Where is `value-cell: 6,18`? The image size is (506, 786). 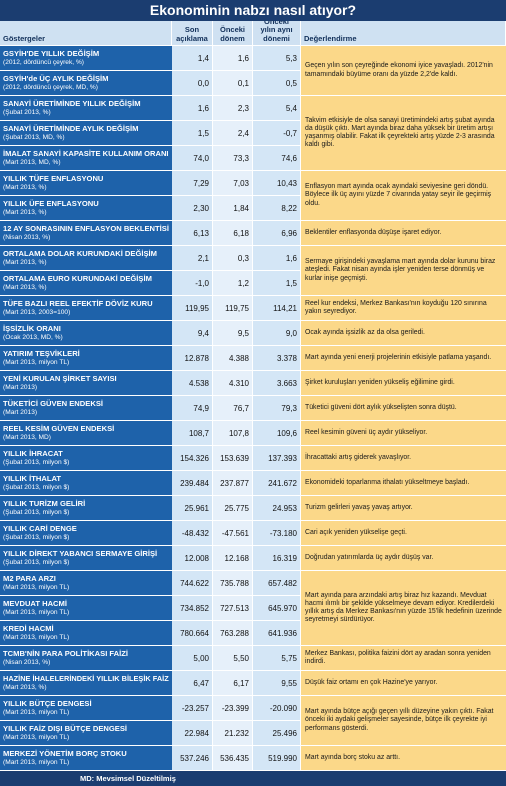
value-cell: 6,18 is located at coordinates (233, 233).